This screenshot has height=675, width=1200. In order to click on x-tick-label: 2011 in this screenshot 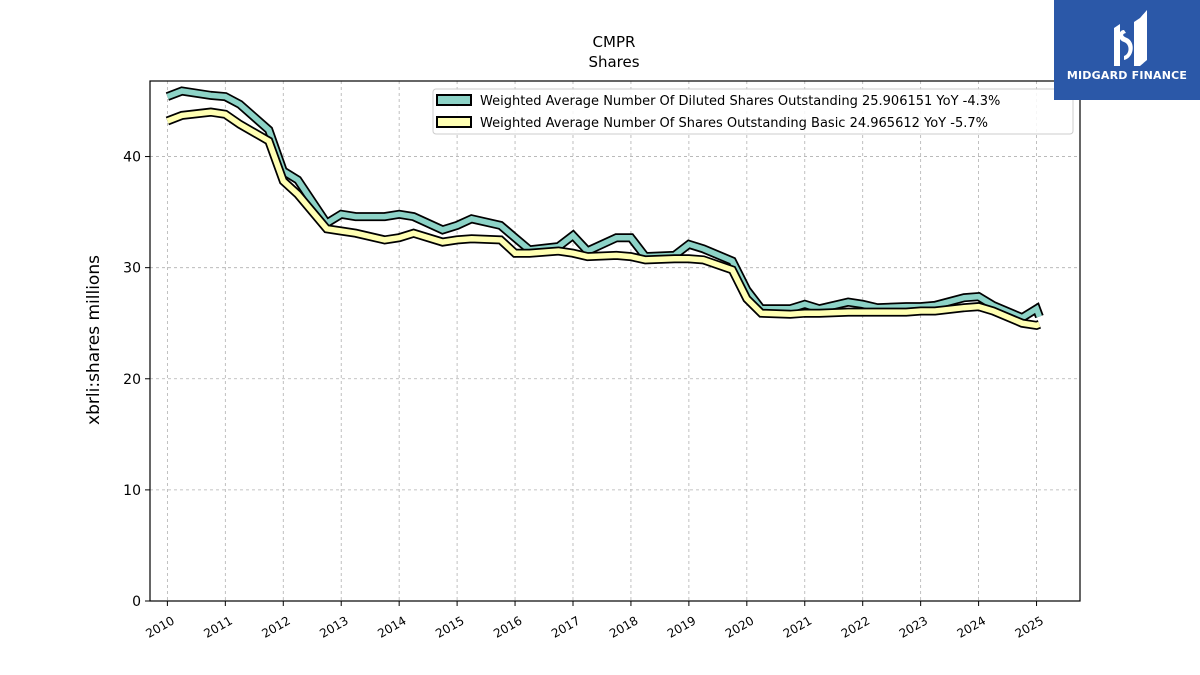, I will do `click(217, 626)`.